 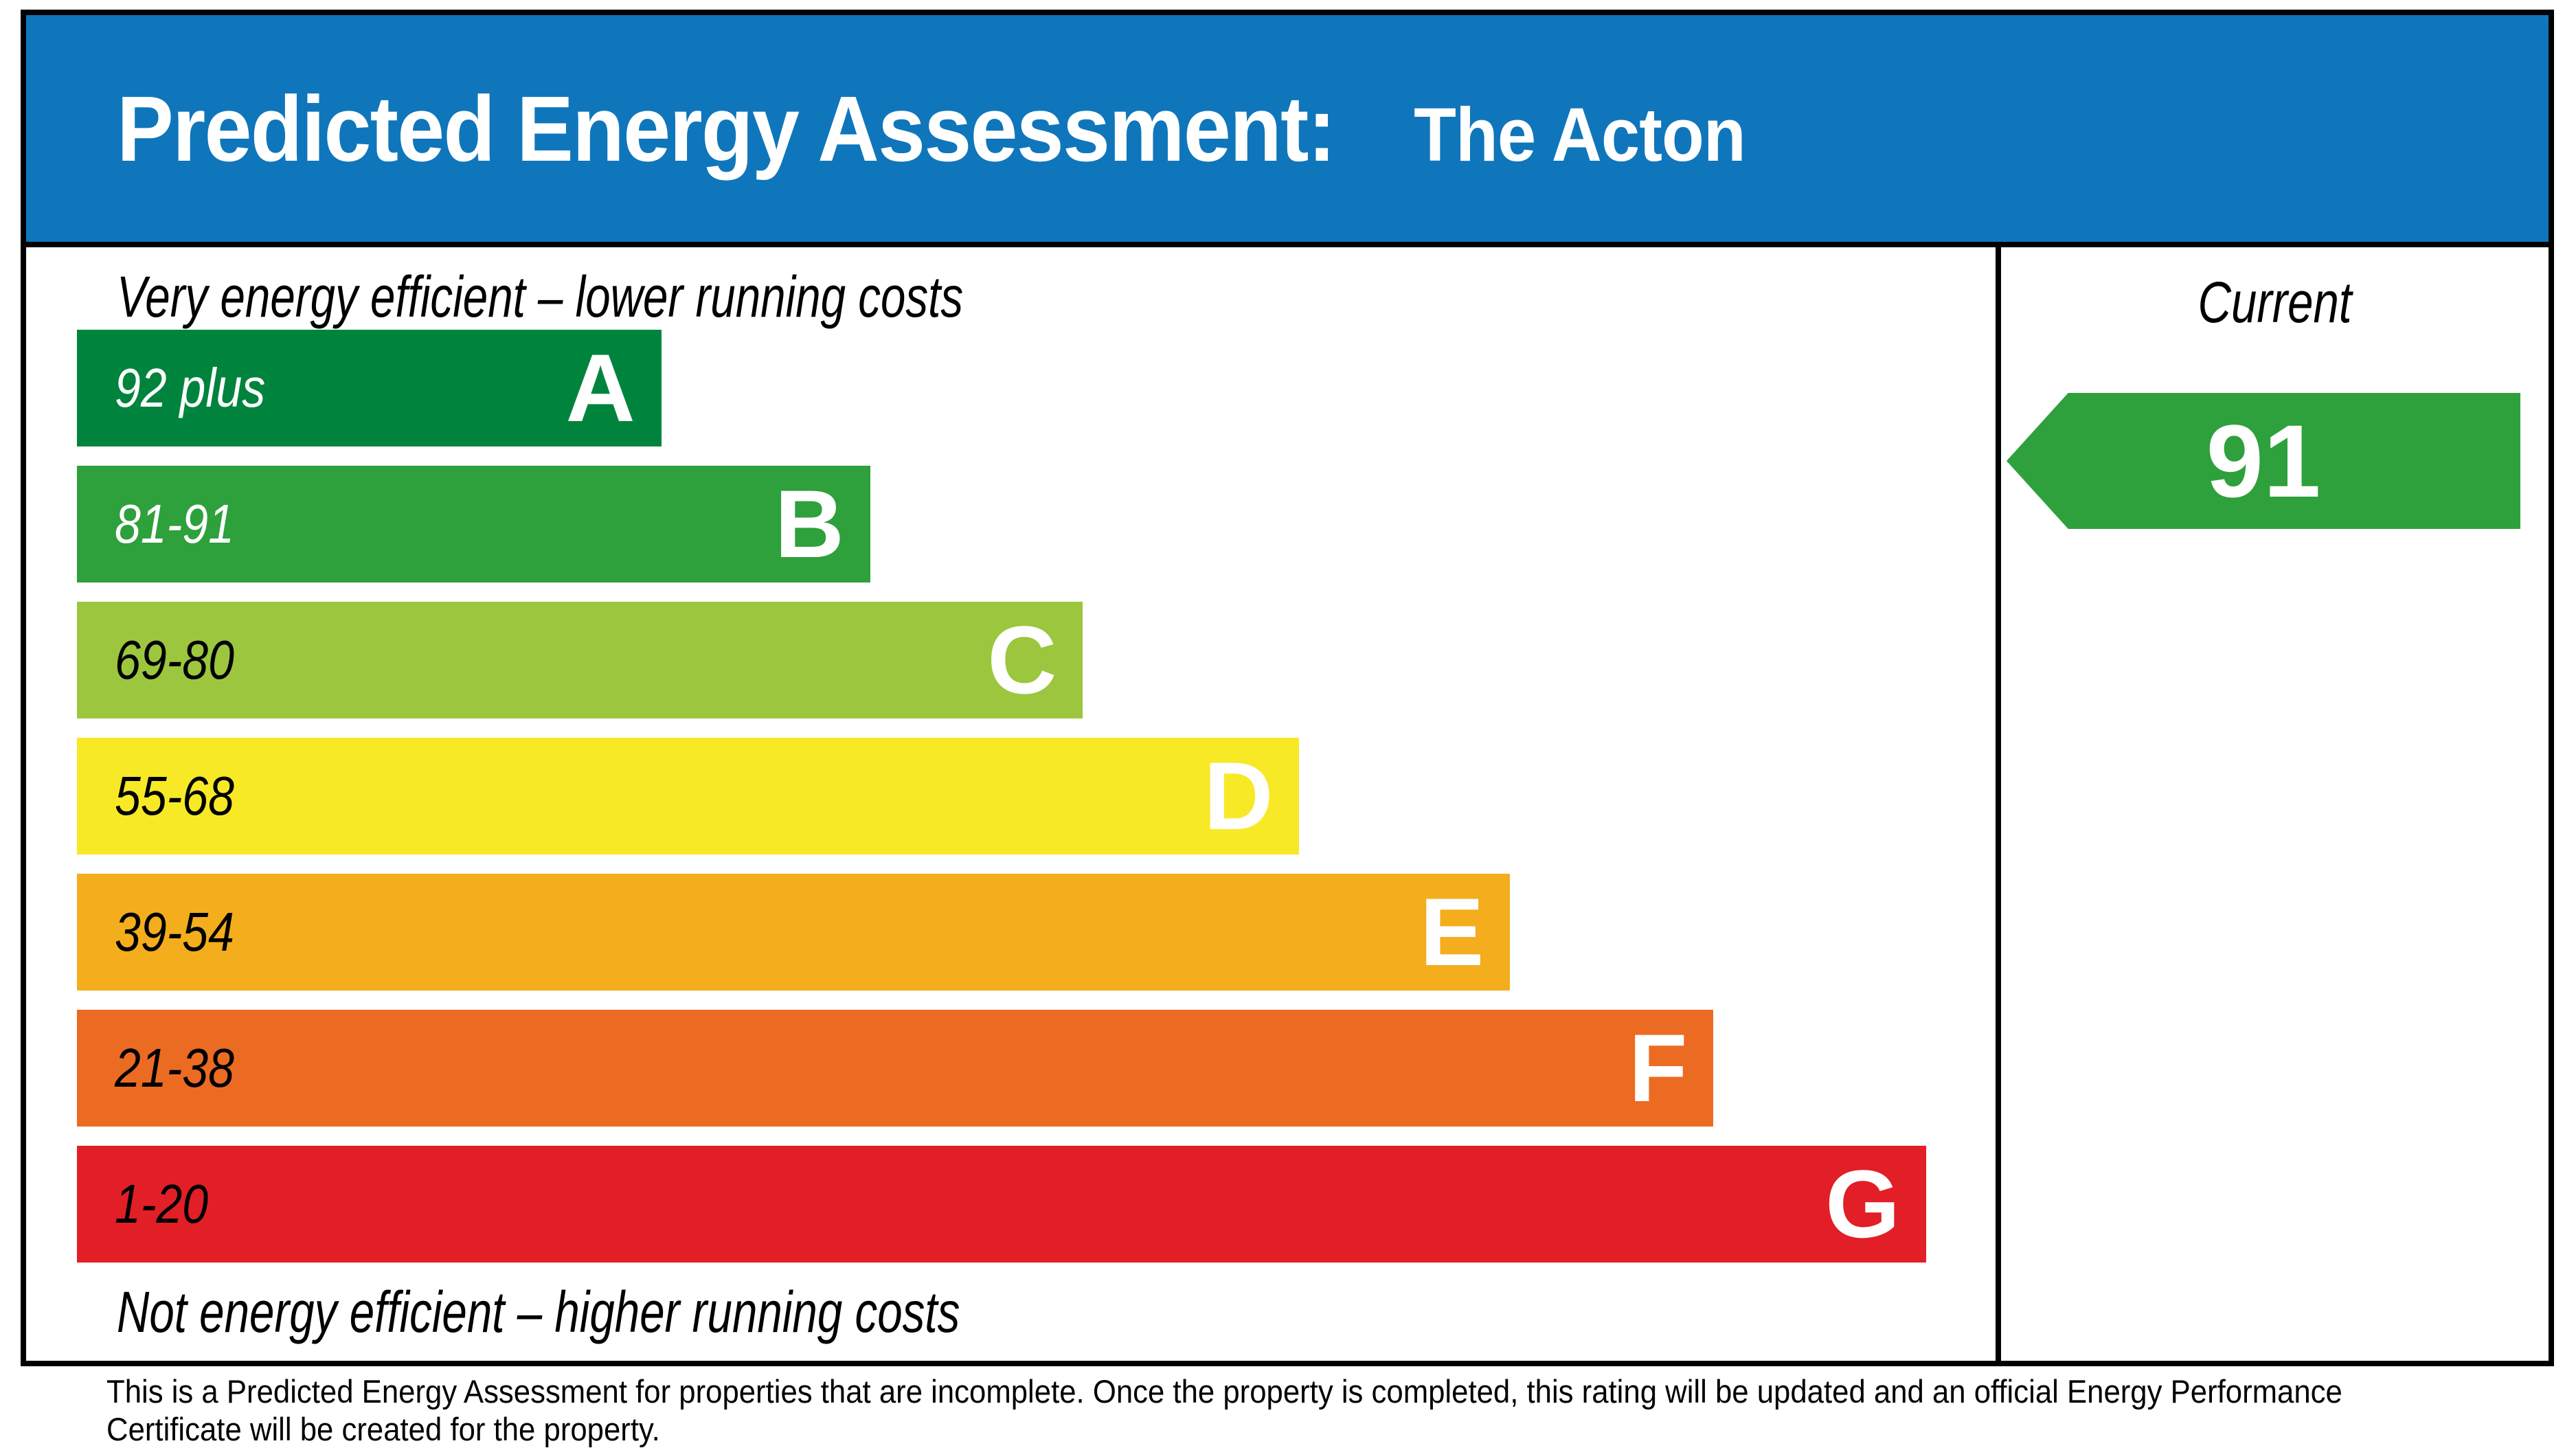 What do you see at coordinates (174, 931) in the screenshot?
I see `band-range-label: 39-54` at bounding box center [174, 931].